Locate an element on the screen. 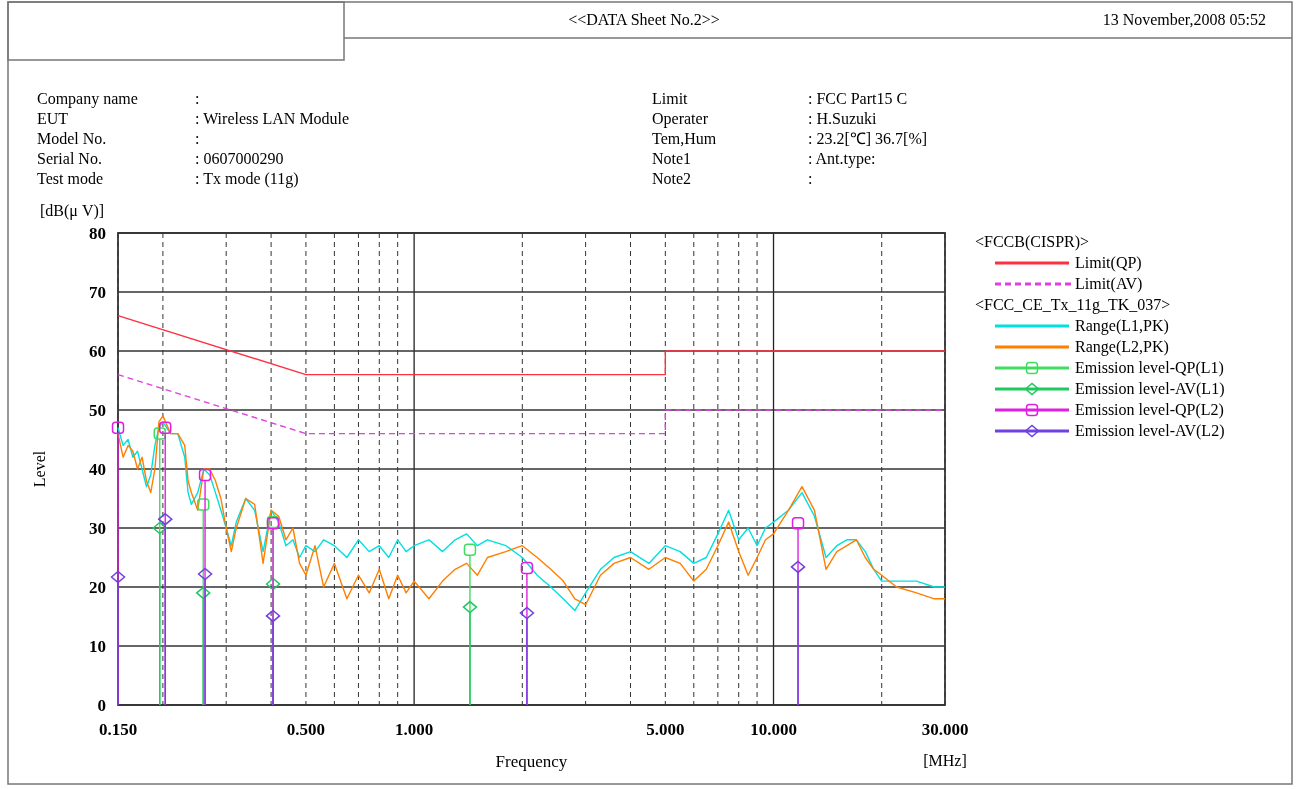  legend-label: Limit(AV) is located at coordinates (1109, 284).